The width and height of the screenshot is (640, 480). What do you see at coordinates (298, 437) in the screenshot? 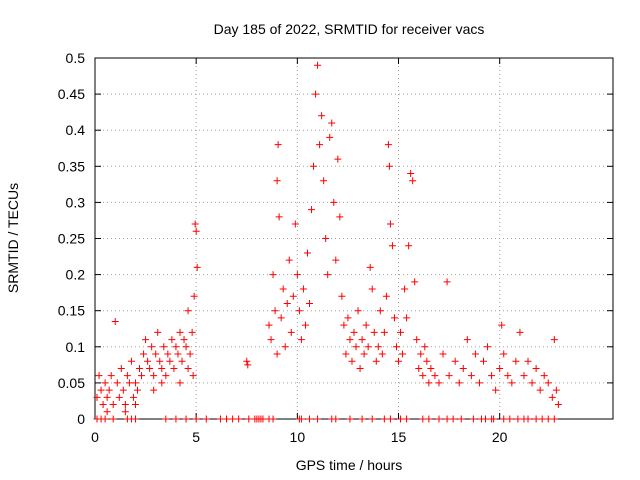
I see `x-tick-label: 10` at bounding box center [298, 437].